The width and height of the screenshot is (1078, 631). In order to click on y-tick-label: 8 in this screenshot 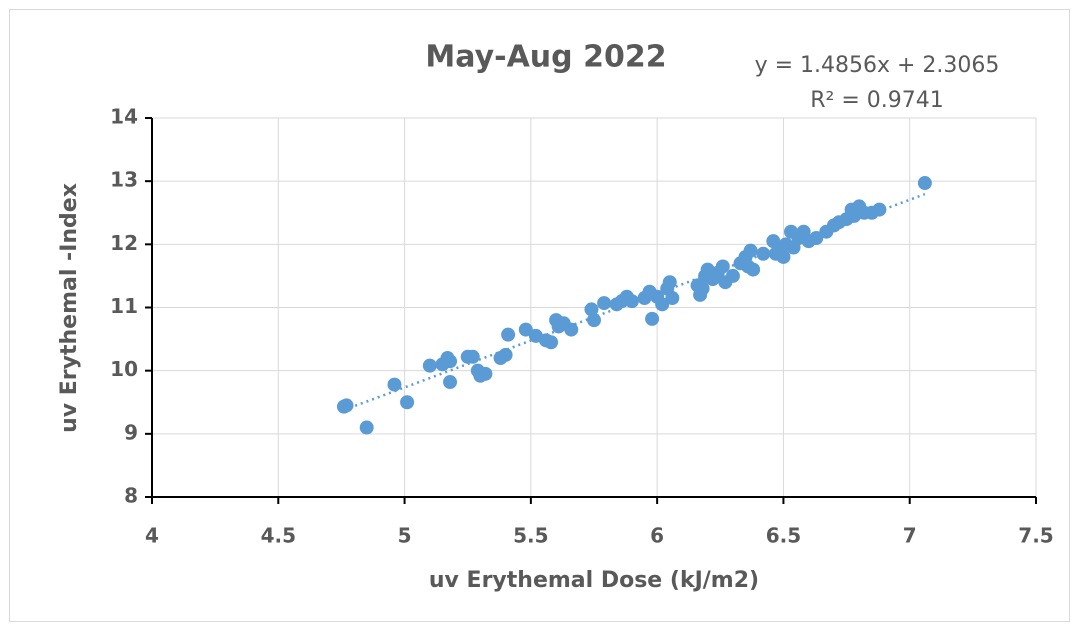, I will do `click(131, 496)`.